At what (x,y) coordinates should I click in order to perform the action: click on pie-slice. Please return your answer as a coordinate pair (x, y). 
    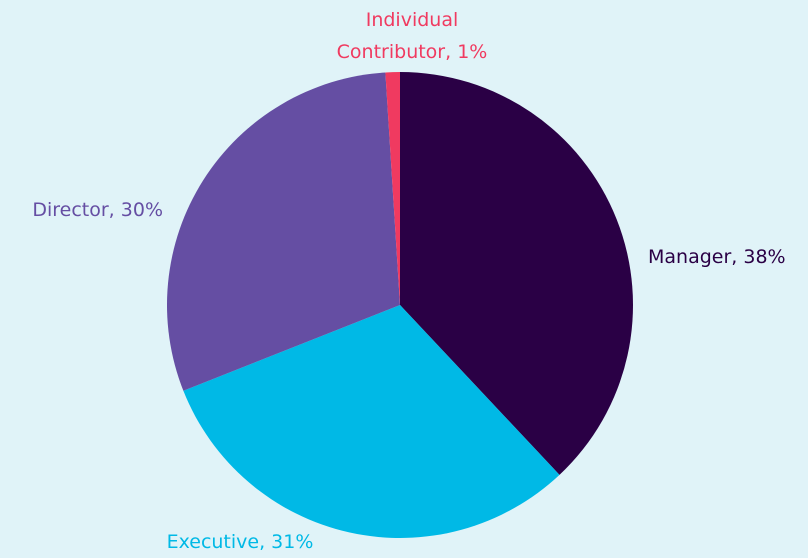
    Looking at the image, I should click on (392, 188).